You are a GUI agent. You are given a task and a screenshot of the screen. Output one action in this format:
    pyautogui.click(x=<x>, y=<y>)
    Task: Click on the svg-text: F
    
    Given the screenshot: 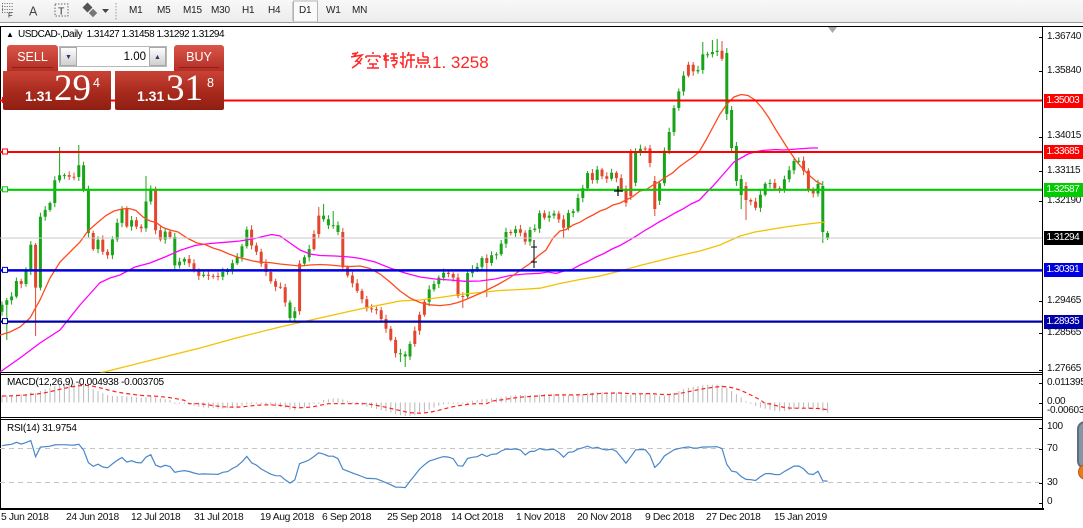 What is the action you would take?
    pyautogui.click(x=10, y=15)
    